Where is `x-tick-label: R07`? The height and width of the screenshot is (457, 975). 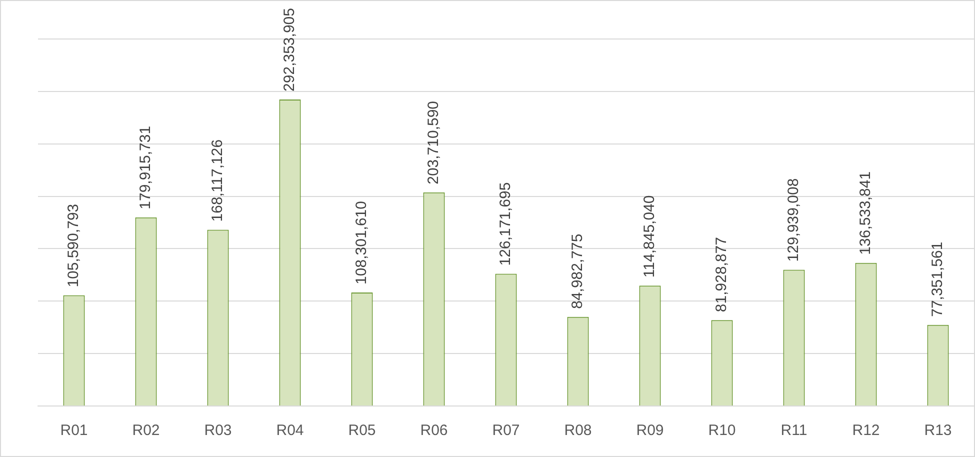
x-tick-label: R07 is located at coordinates (506, 431).